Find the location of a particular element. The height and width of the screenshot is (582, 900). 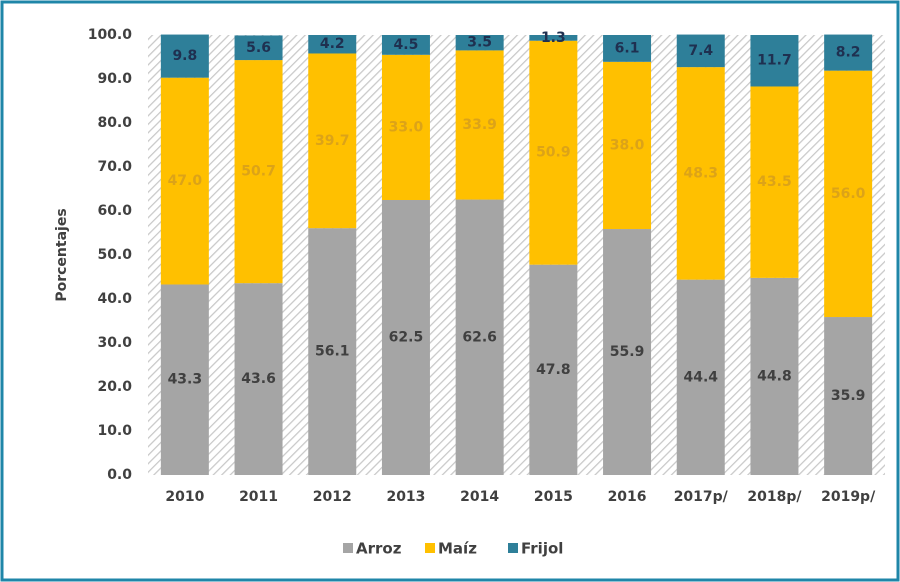

value-label: 7.4 is located at coordinates (700, 51).